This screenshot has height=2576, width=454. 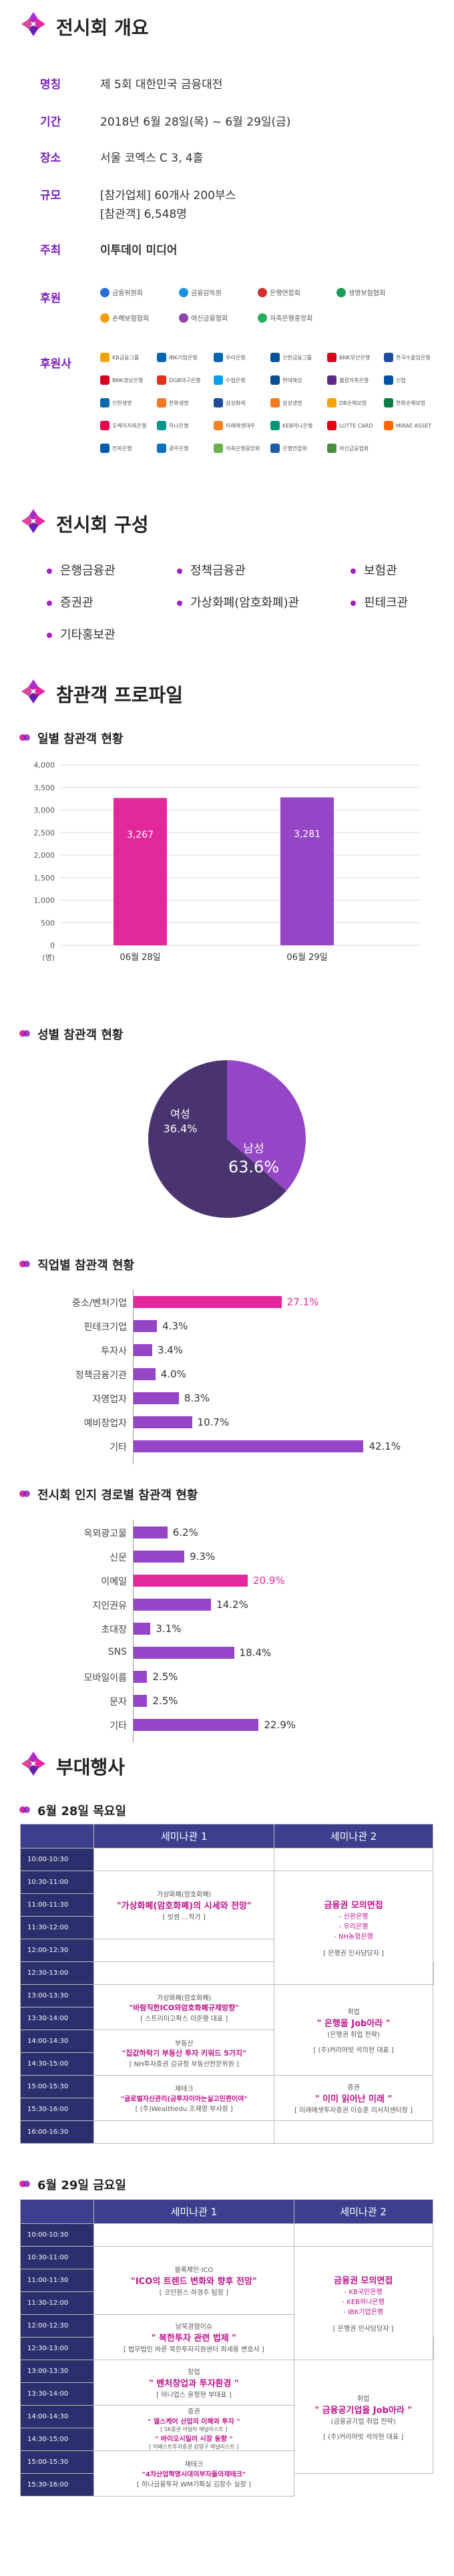 I want to click on time-cell: 14:00-14:30, so click(x=57, y=2041).